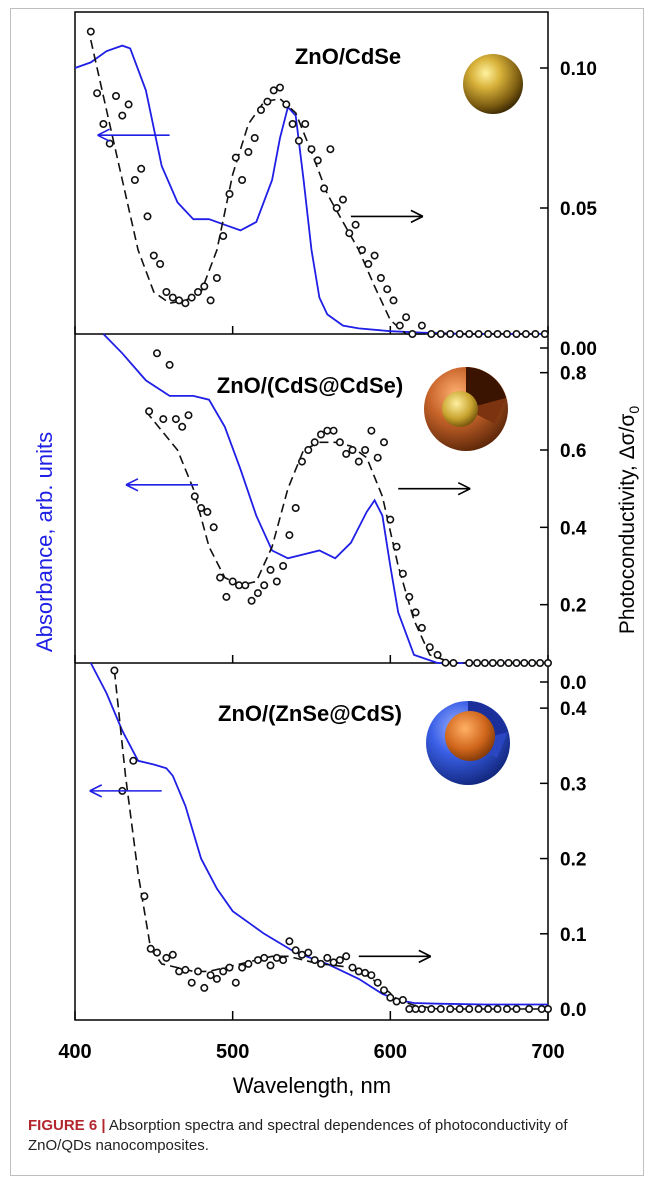  I want to click on panel-label-2: ZnO/(ZnSe@CdS), so click(310, 713).